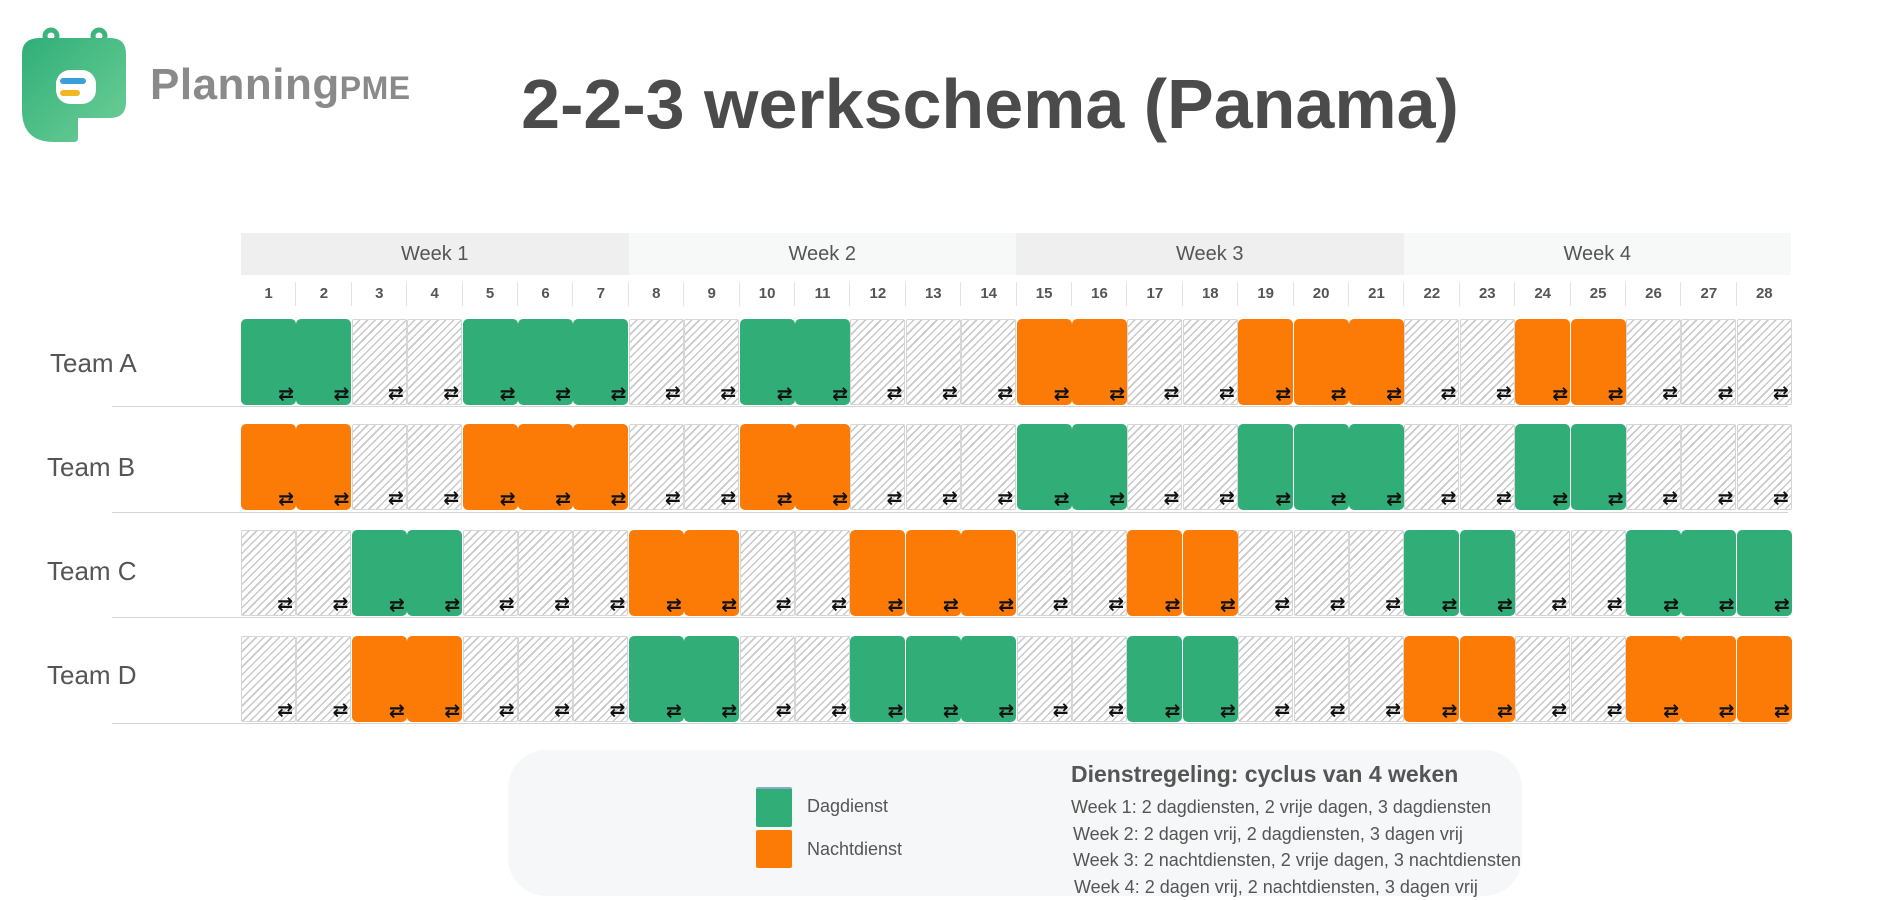 The image size is (1900, 900). What do you see at coordinates (1266, 573) in the screenshot?
I see `team-c-day-19-off-cell: ⇄` at bounding box center [1266, 573].